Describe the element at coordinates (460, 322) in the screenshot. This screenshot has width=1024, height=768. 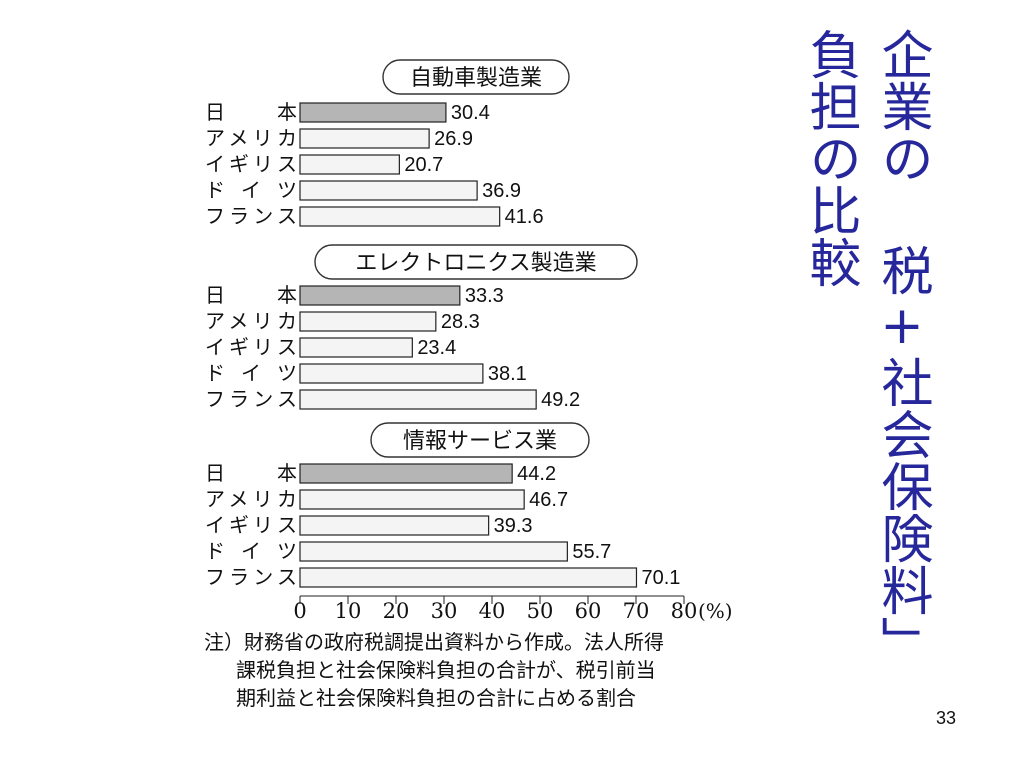
I see `data-label: 28.3` at that location.